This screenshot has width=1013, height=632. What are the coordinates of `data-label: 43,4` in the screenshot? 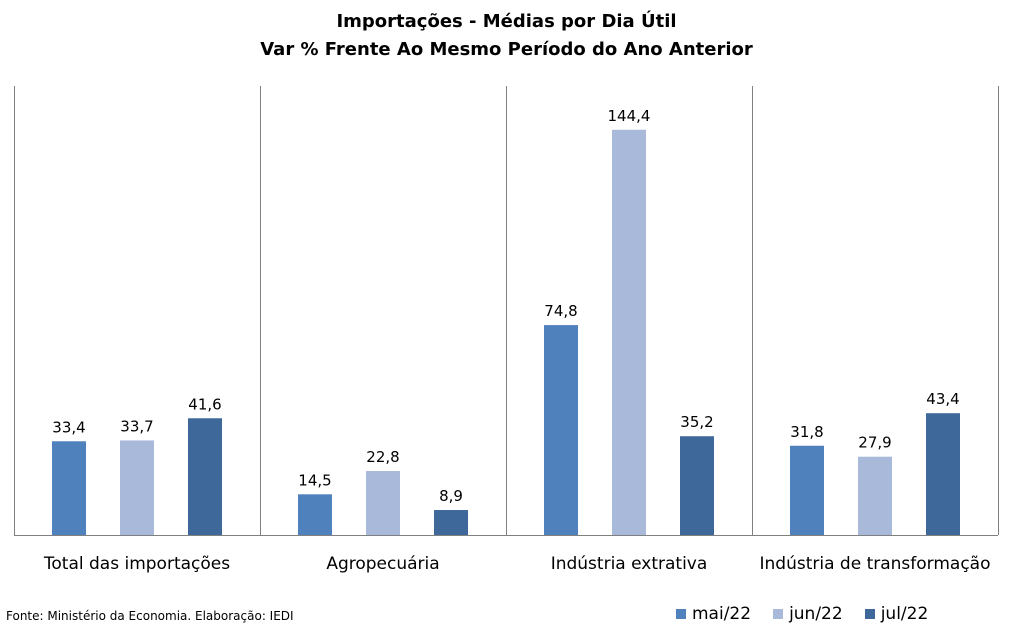 It's located at (942, 399).